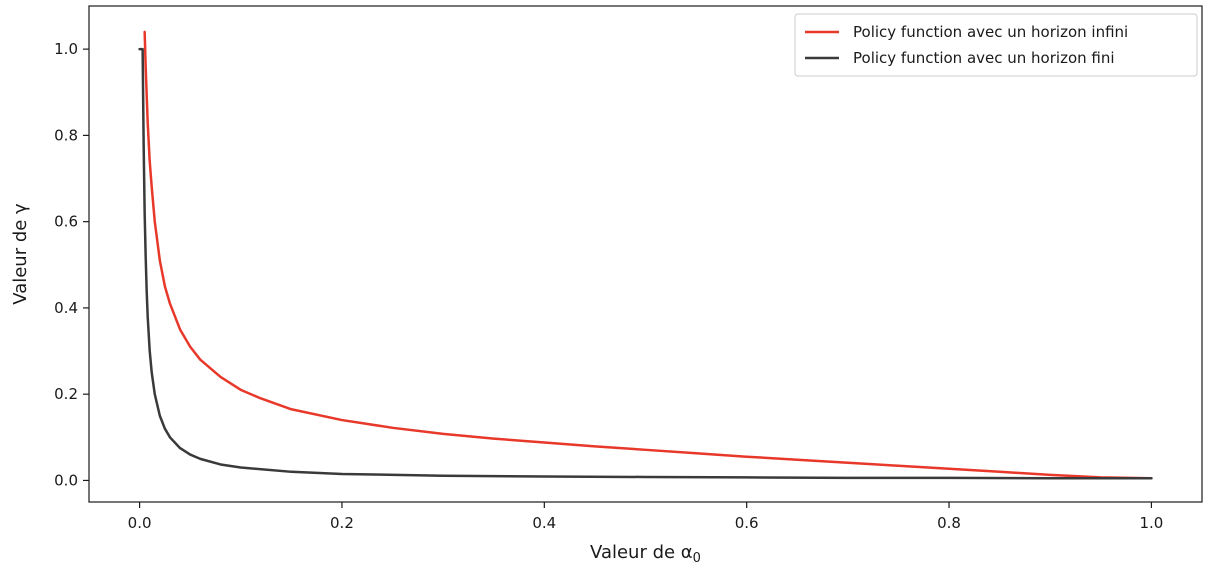 The image size is (1205, 572). Describe the element at coordinates (20, 254) in the screenshot. I see `y-axis-label: Valeur de γ` at that location.